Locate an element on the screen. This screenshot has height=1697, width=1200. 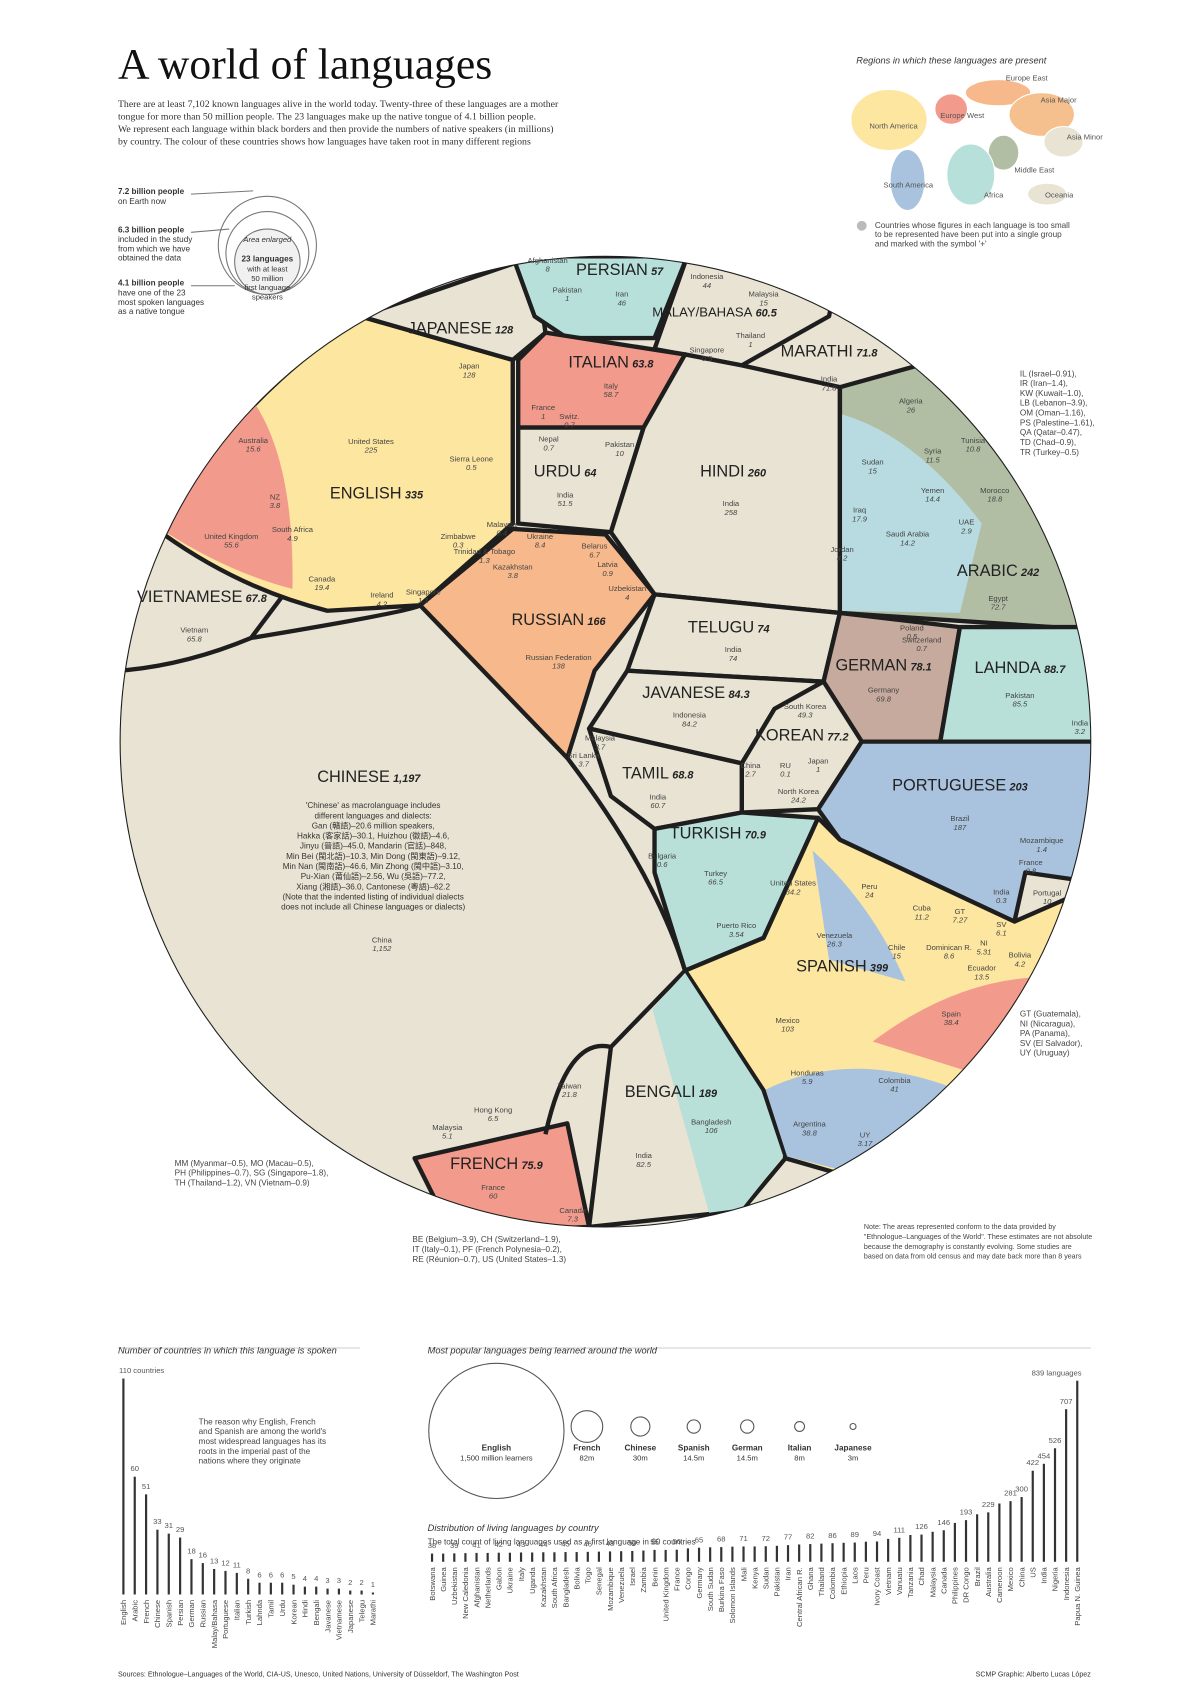
country-value: 138 is located at coordinates (558, 666).